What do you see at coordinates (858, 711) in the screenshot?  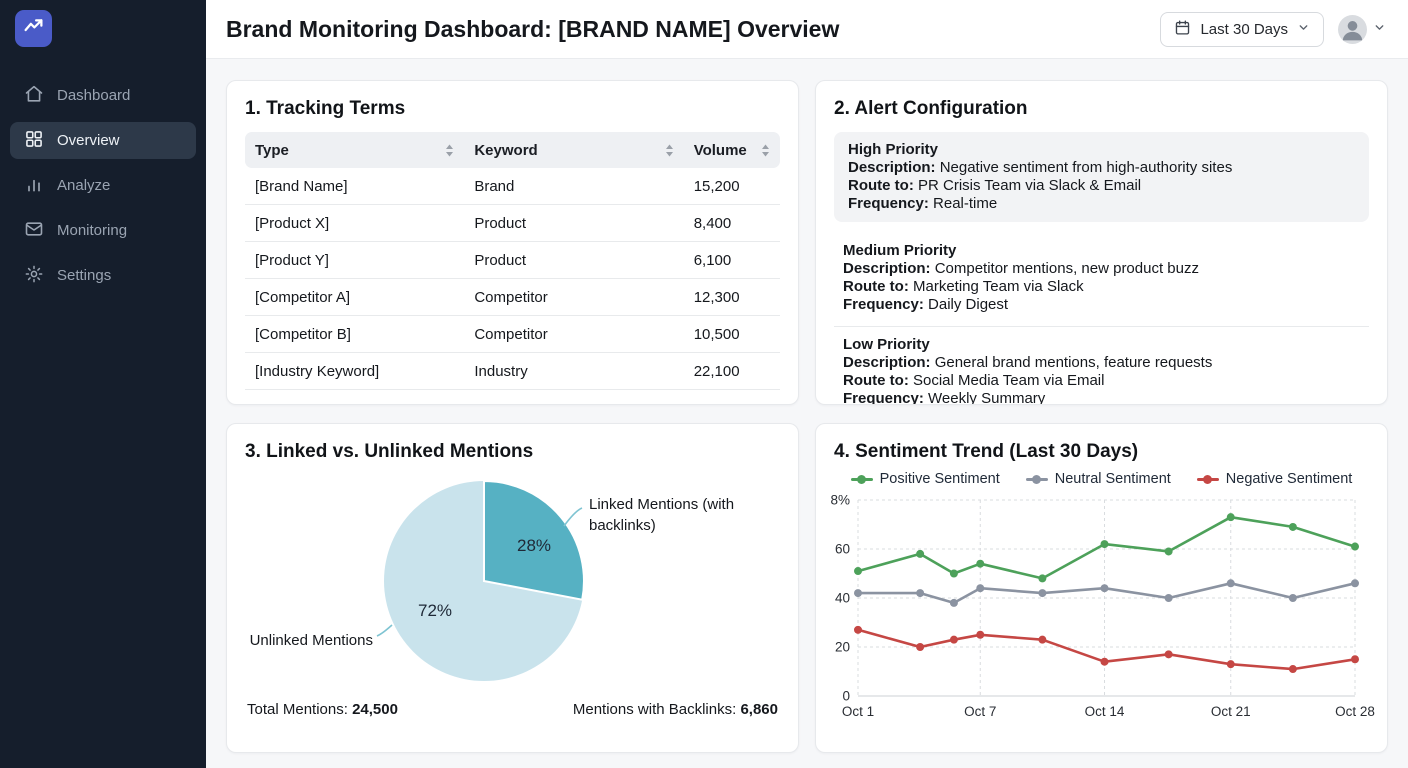 I see `svg-text: Oct 1` at bounding box center [858, 711].